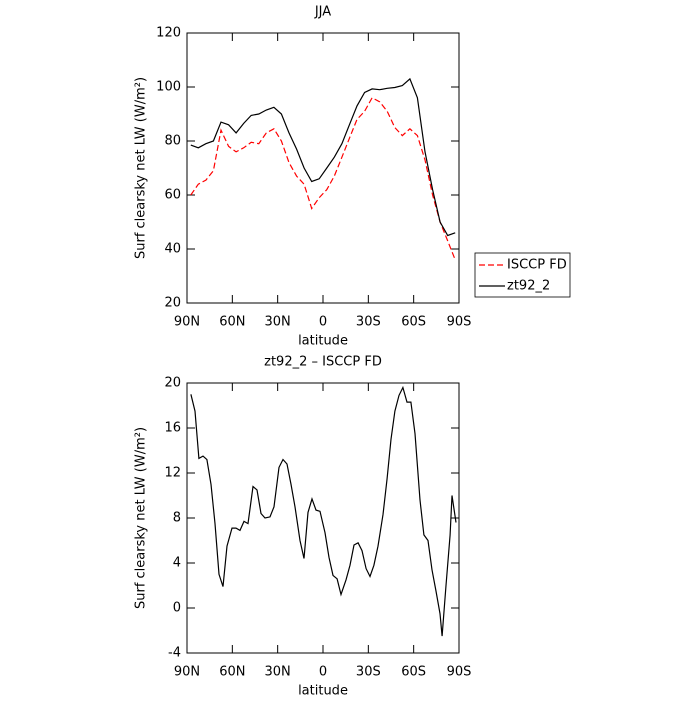  What do you see at coordinates (172, 141) in the screenshot?
I see `y-tick-label: 80` at bounding box center [172, 141].